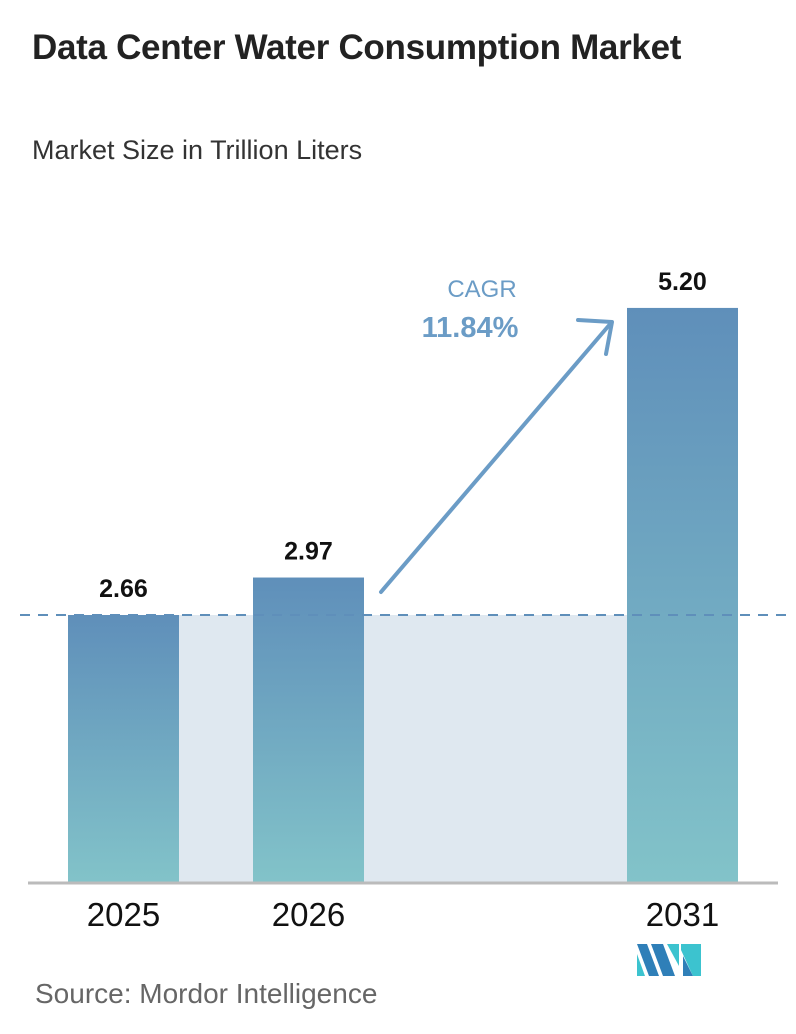 The width and height of the screenshot is (796, 1034). What do you see at coordinates (123, 914) in the screenshot?
I see `x-tick-2025: 2025` at bounding box center [123, 914].